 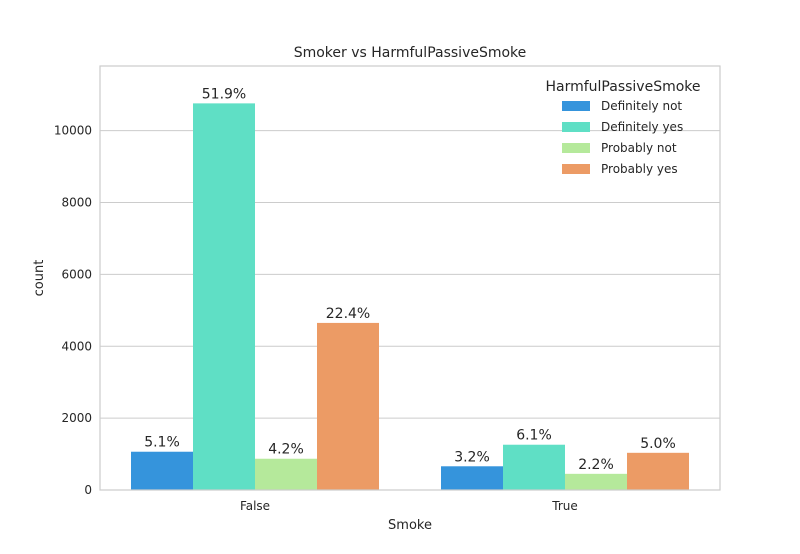 I want to click on bar-data-label: 22.4%, so click(x=348, y=314).